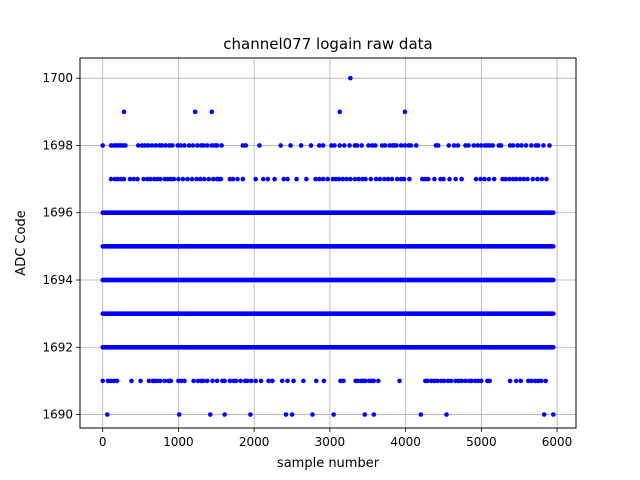  I want to click on y-tick-label: 1690, so click(57, 415).